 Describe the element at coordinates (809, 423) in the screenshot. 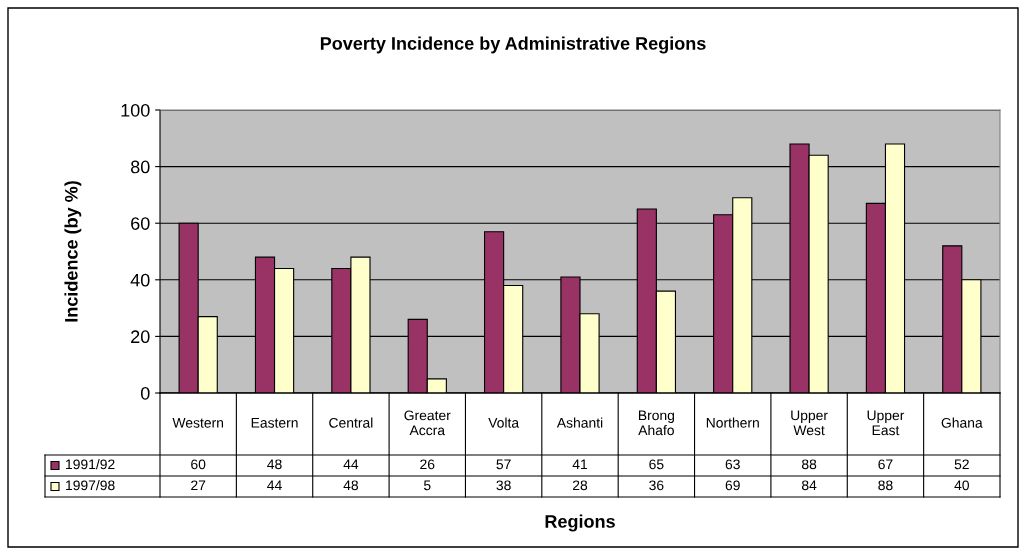

I see `x-tick-label: Upper West` at that location.